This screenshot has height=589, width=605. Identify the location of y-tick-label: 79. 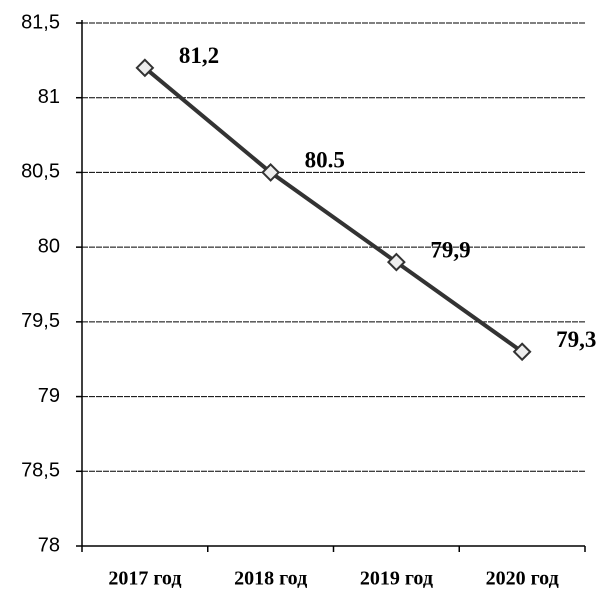
(49, 396).